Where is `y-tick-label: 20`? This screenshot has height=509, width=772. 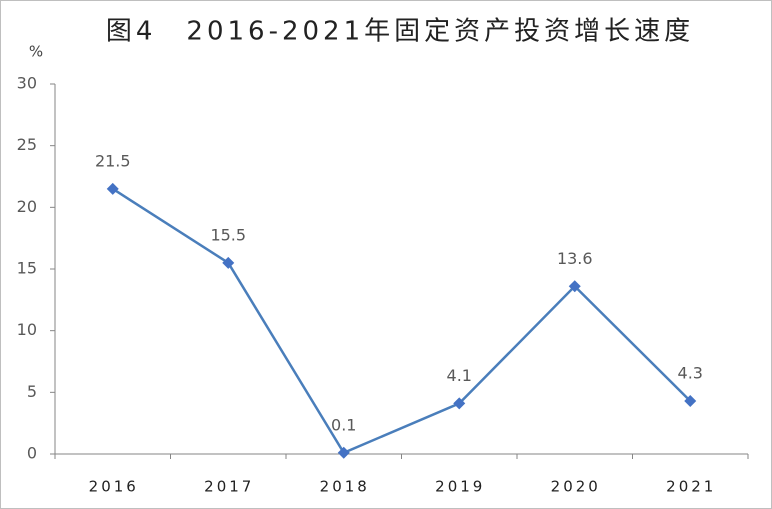
y-tick-label: 20 is located at coordinates (27, 206).